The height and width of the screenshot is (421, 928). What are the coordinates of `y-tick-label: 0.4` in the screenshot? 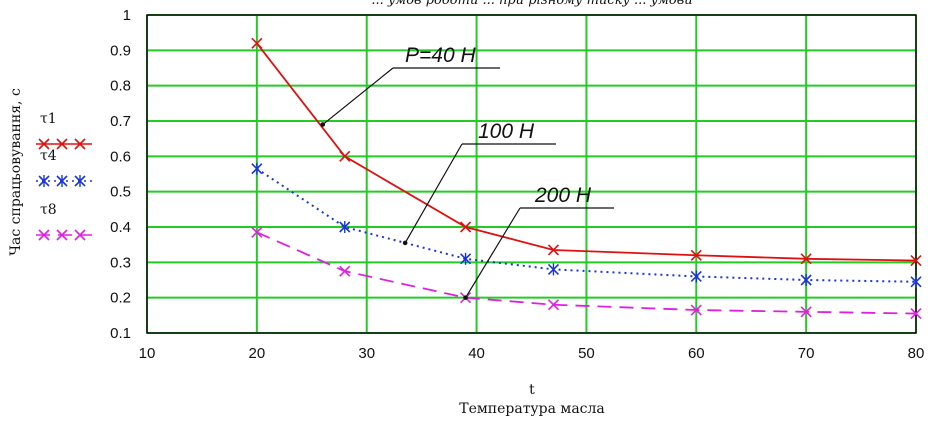 It's located at (120, 227).